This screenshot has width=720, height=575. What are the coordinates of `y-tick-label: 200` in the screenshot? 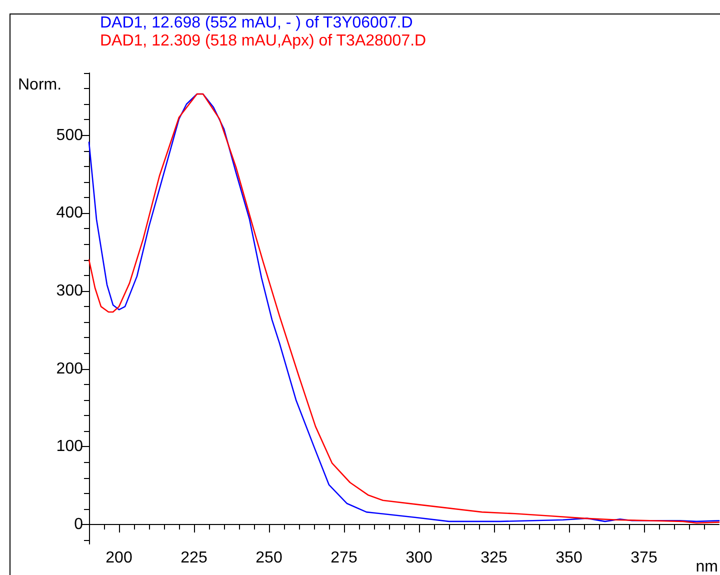 It's located at (70, 369).